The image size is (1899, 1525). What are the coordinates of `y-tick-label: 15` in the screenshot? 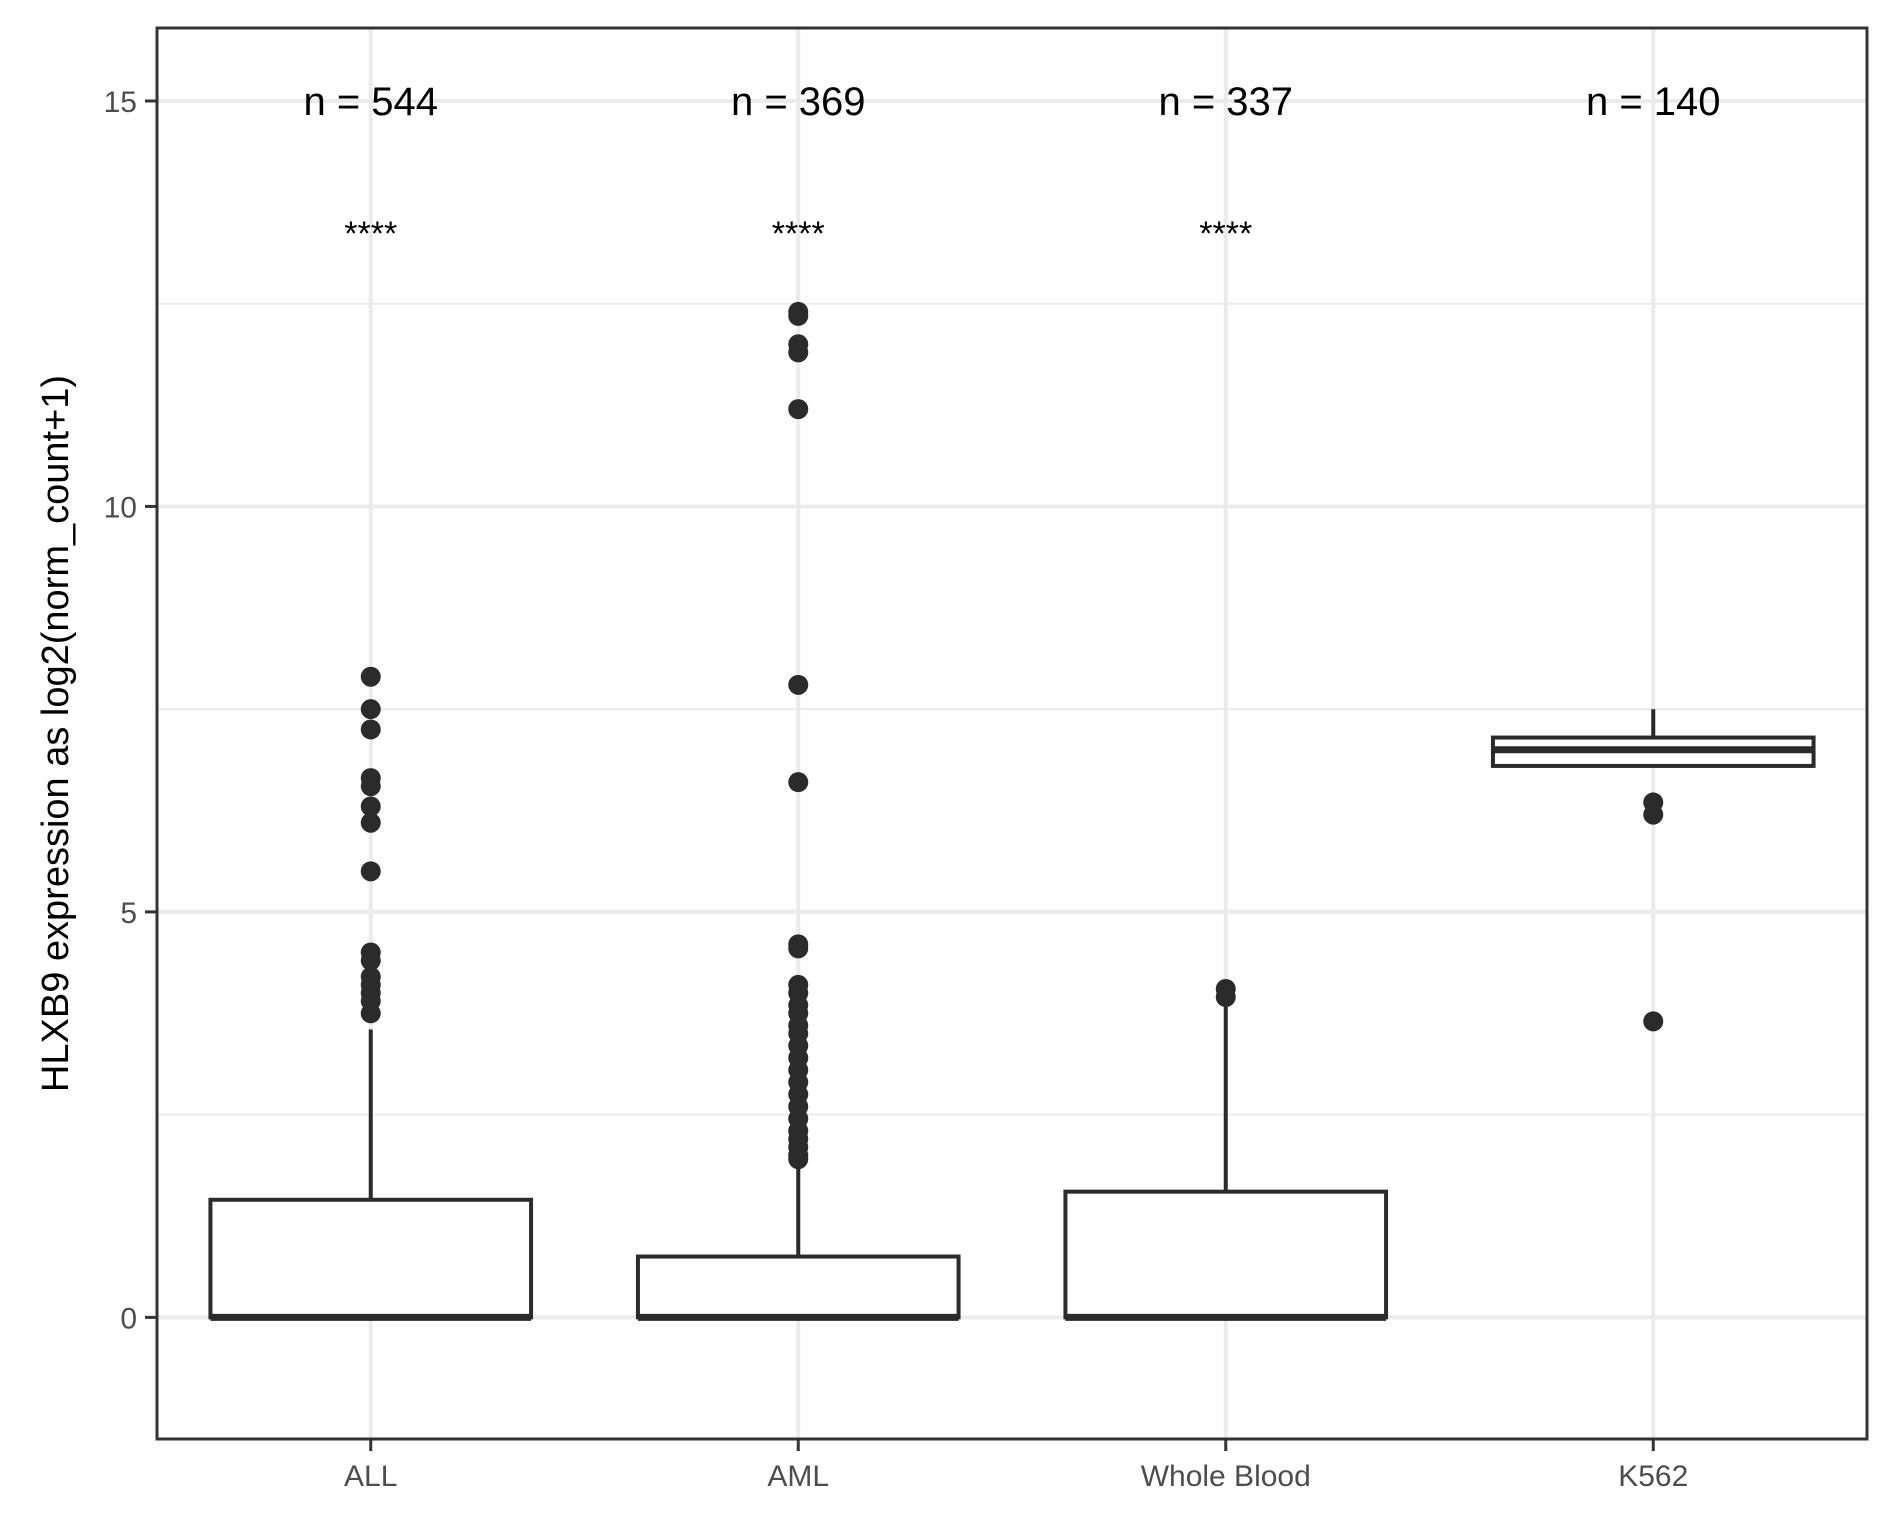 It's located at (120, 102).